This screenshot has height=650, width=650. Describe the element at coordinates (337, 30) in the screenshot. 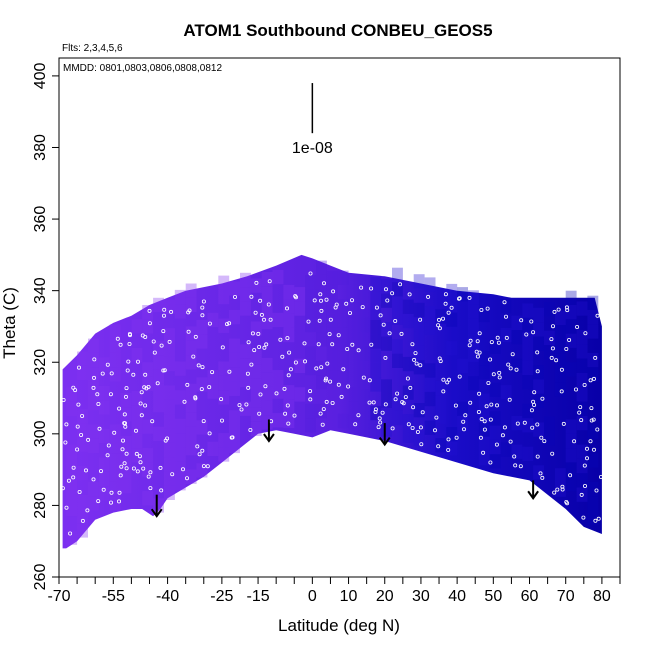

I see `chart-title: ATOM1 Southbound CONBEU_GEOS5` at that location.